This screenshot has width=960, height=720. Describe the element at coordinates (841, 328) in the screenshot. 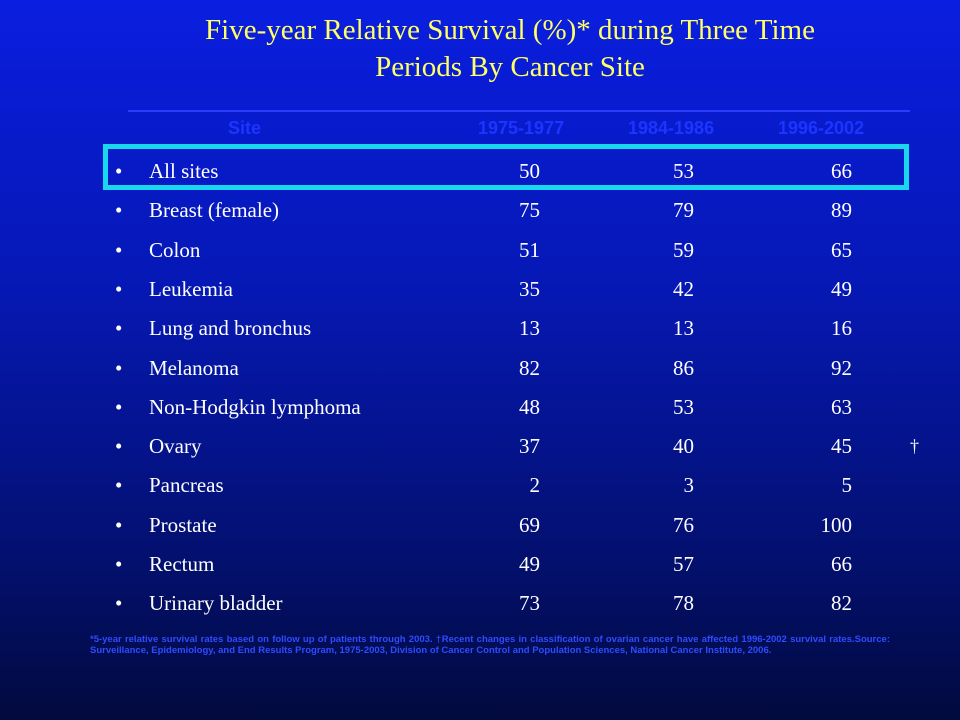

I see `row-value-1996-2002: 16` at that location.